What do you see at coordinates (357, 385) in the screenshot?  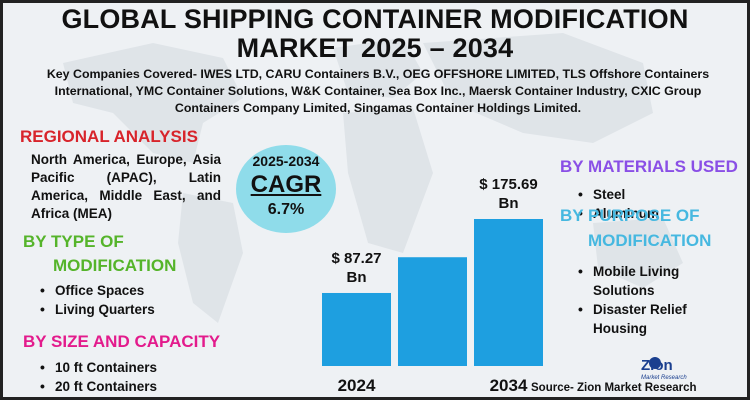 I see `category-label: 2024` at bounding box center [357, 385].